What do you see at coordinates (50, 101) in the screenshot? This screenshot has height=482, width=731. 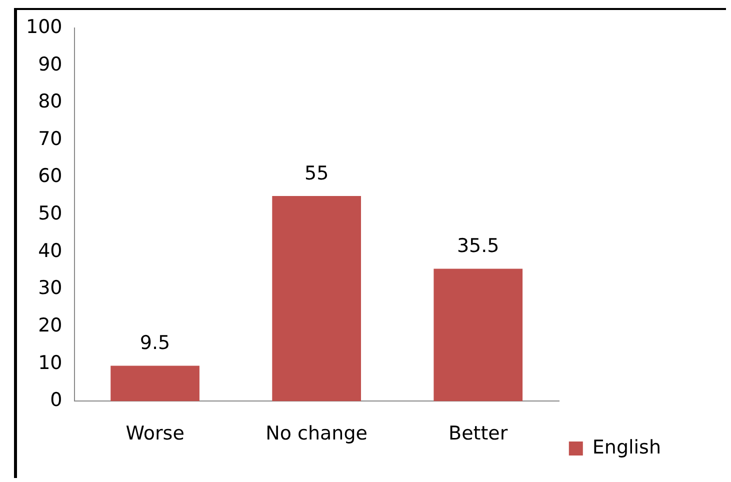 I see `y-tick-label: 80` at bounding box center [50, 101].